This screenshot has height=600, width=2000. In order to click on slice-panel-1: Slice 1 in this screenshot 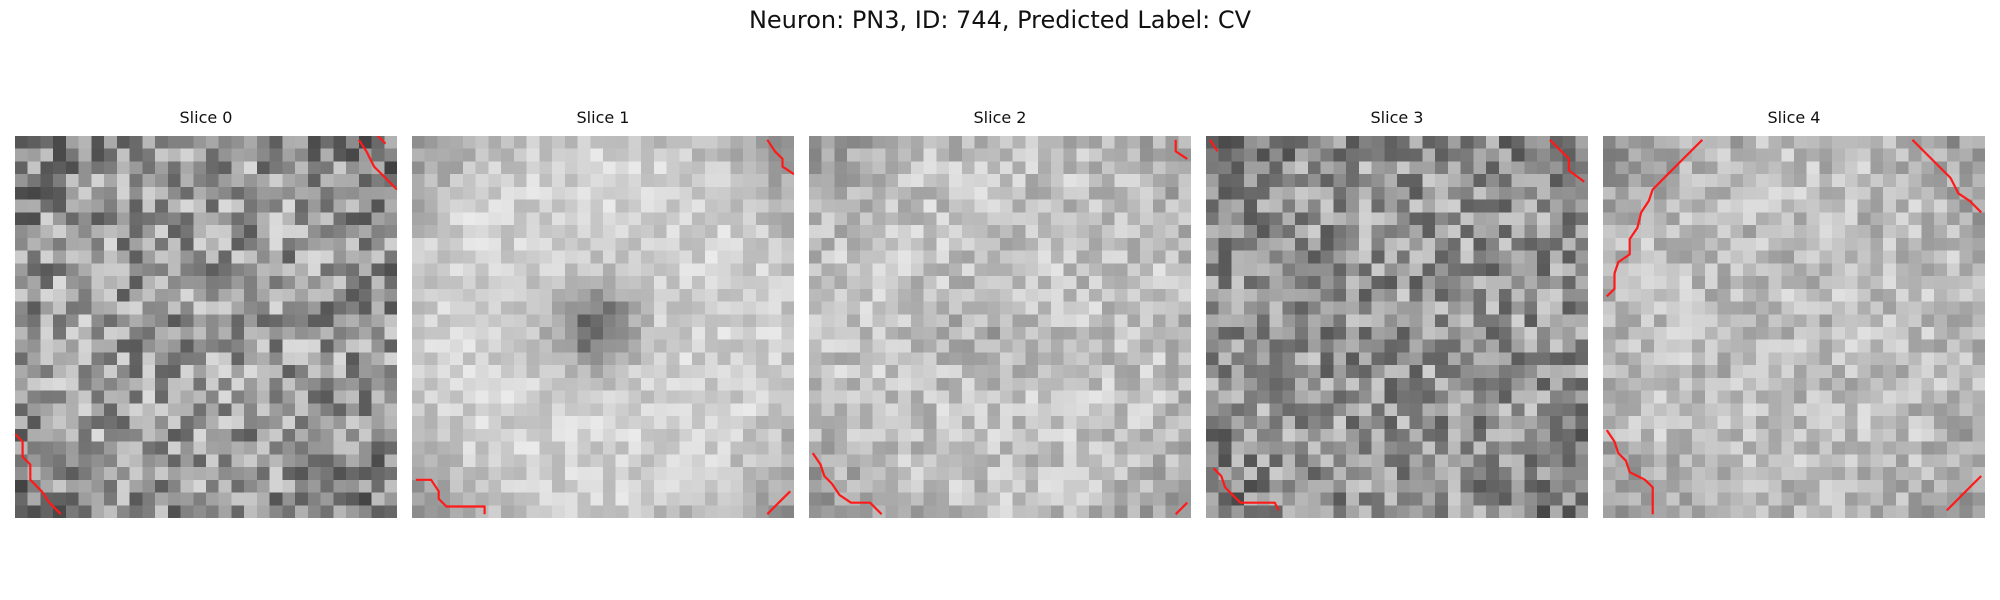, I will do `click(603, 312)`.